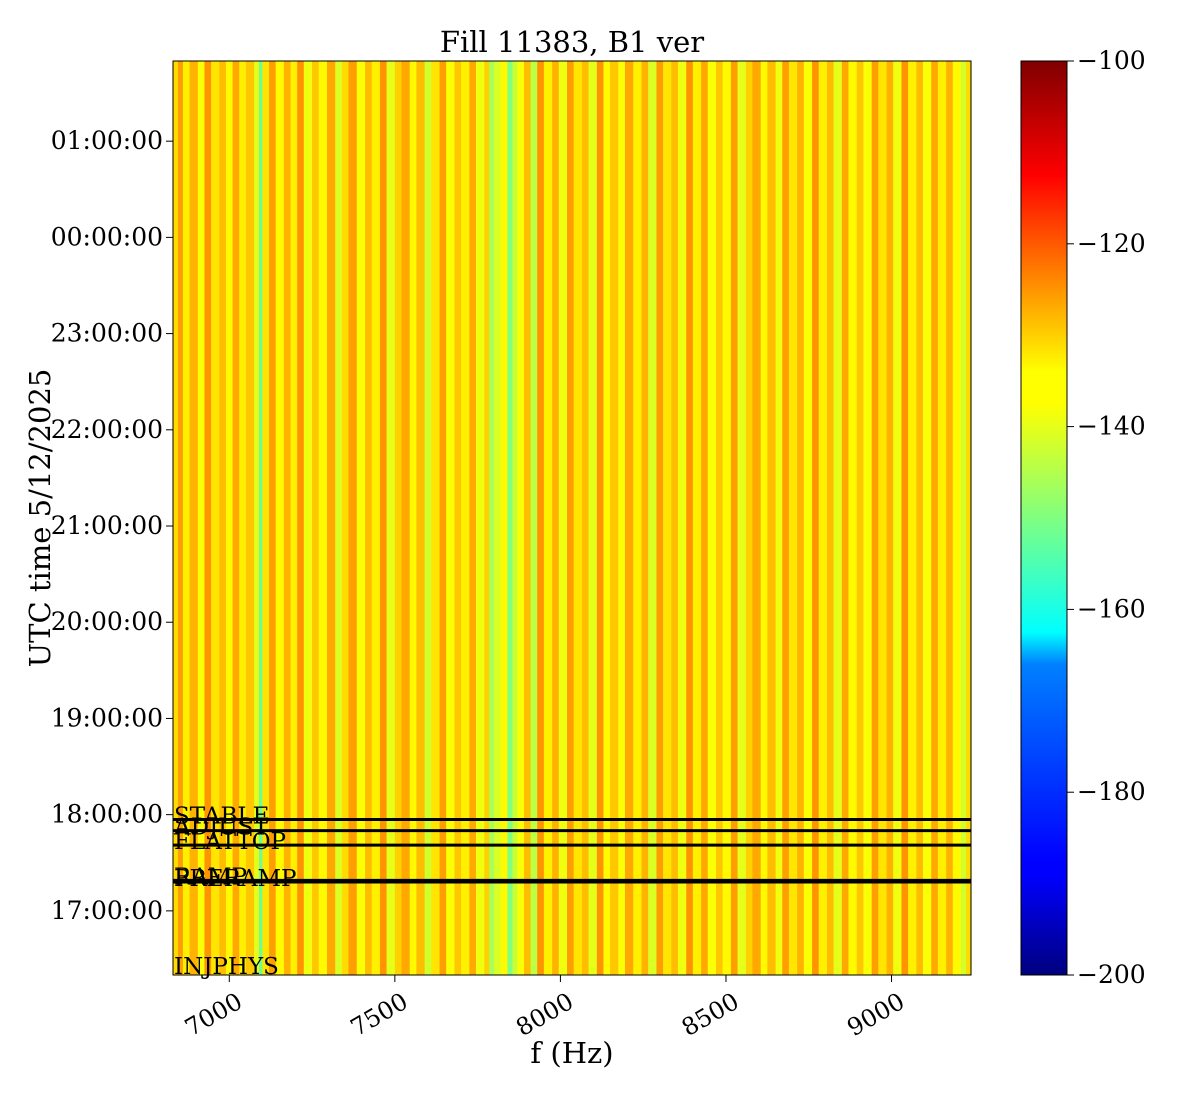 Image resolution: width=1200 pixels, height=1100 pixels. Describe the element at coordinates (40, 518) in the screenshot. I see `y-axis-label: UTC time 5/12/2025` at that location.